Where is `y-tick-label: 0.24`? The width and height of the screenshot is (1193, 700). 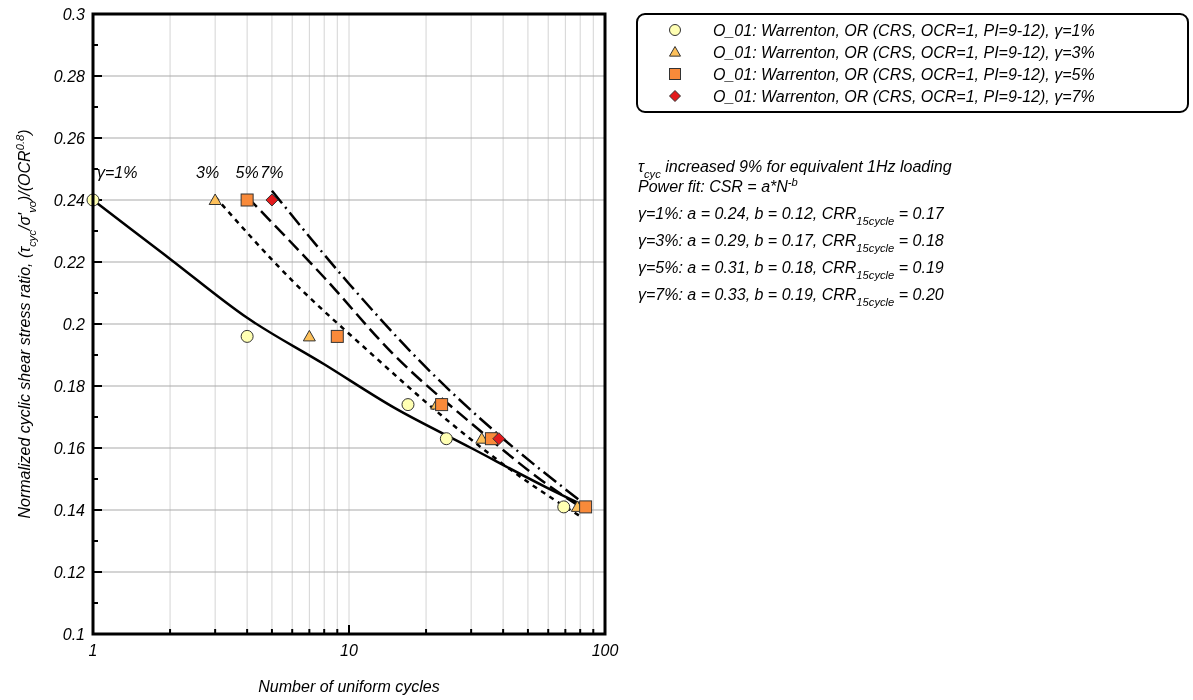
y-tick-label: 0.24 is located at coordinates (69, 200).